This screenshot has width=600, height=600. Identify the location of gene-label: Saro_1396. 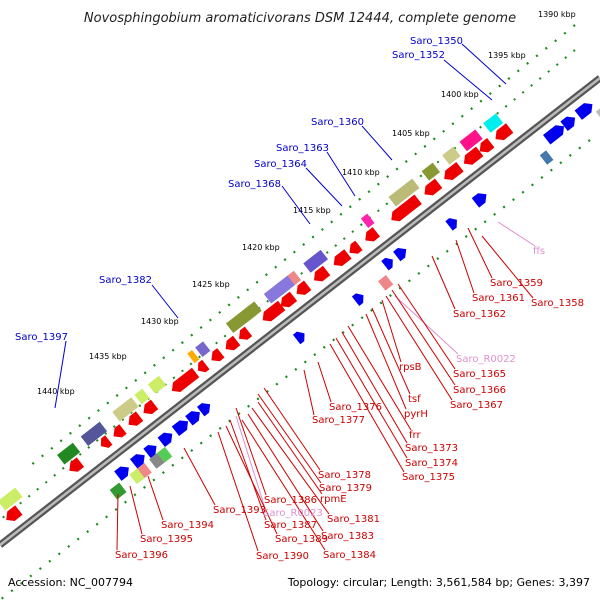
(141, 555).